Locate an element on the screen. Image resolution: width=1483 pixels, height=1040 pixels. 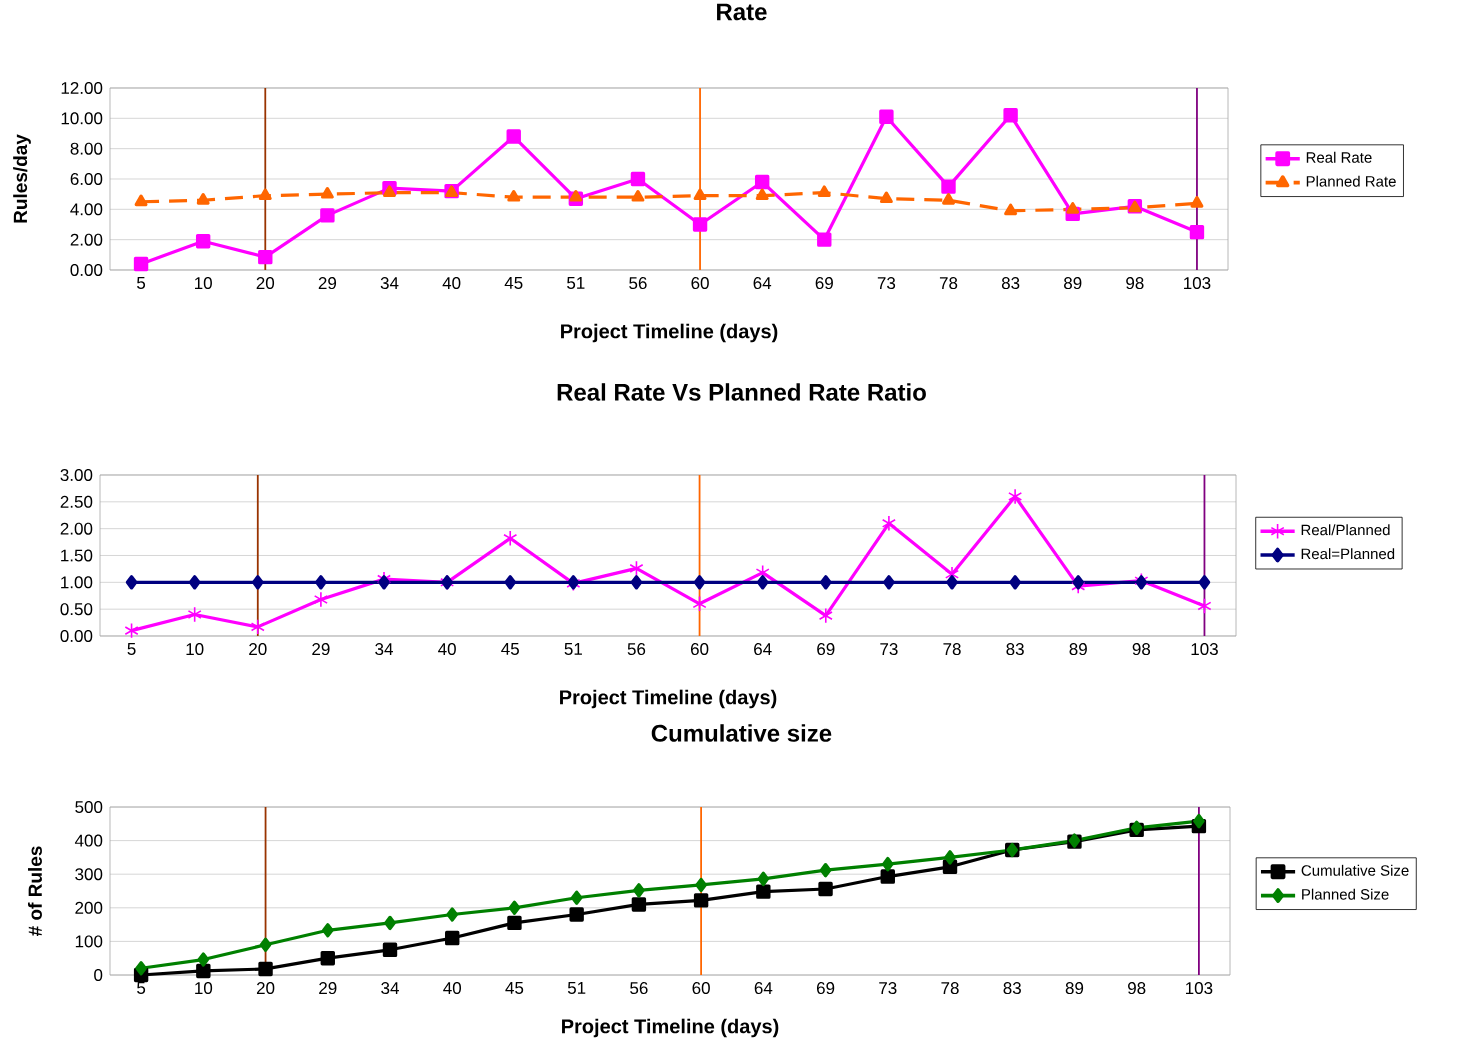
y-tick-label: 0 is located at coordinates (98, 975).